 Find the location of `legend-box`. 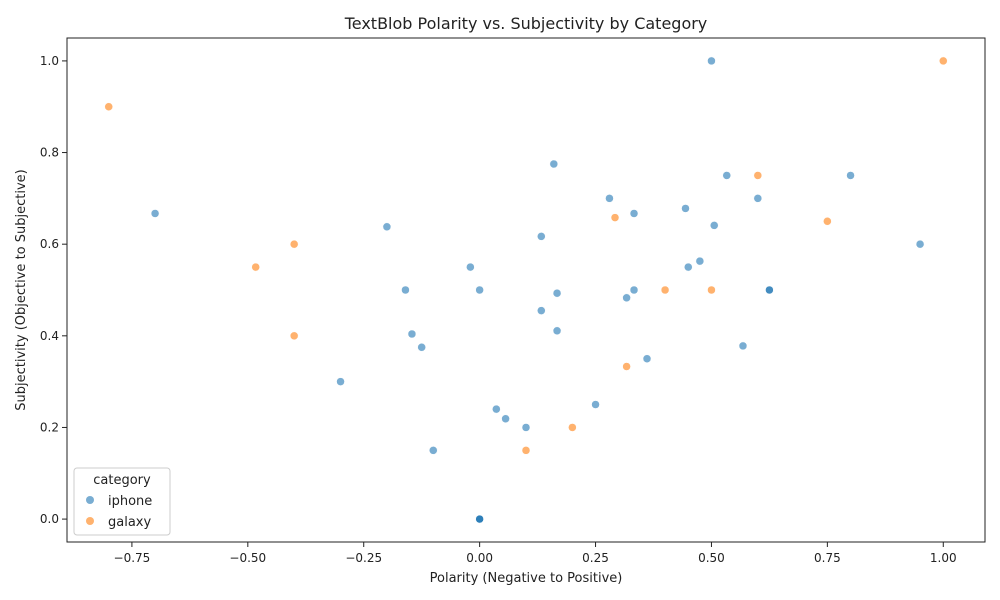

legend-box is located at coordinates (122, 501).